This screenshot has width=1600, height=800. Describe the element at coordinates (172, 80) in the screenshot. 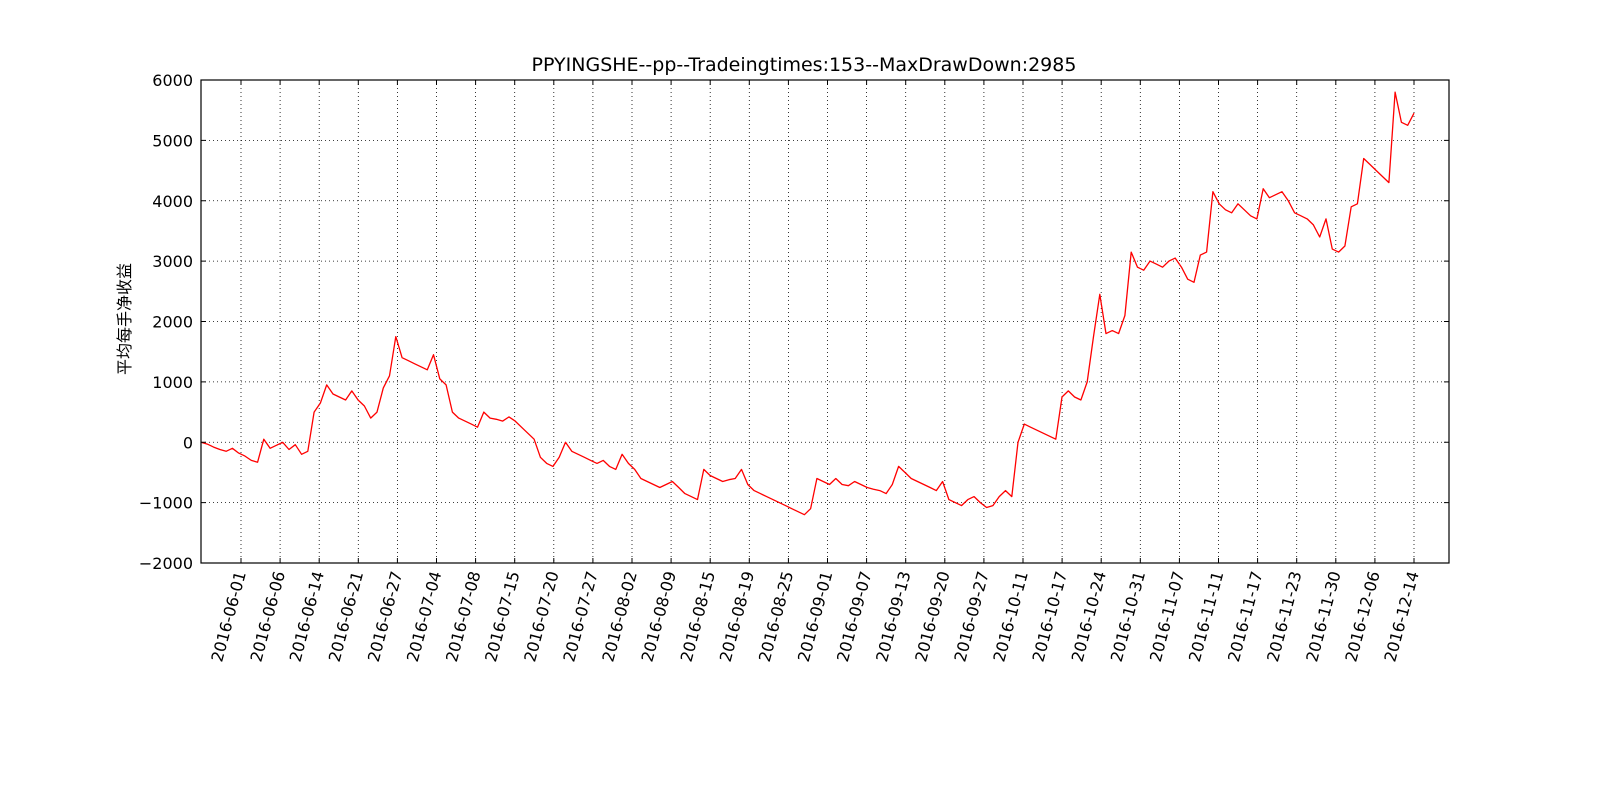

I see `y-tick-label: 6000` at that location.